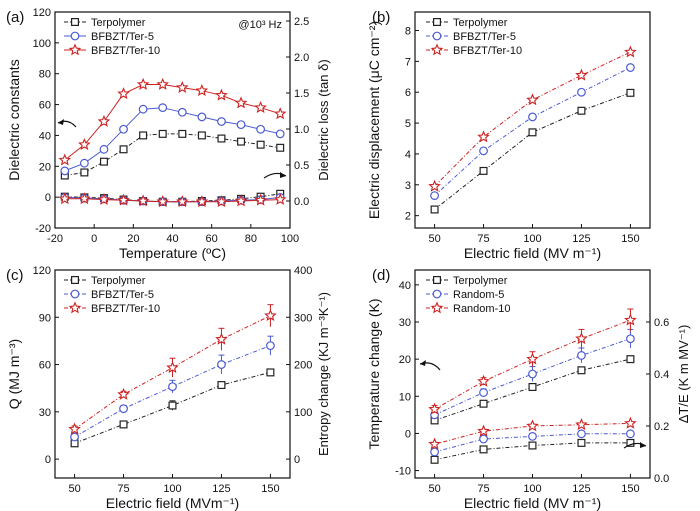 This screenshot has width=700, height=511. What do you see at coordinates (212, 239) in the screenshot?
I see `x-tick-label: 60` at bounding box center [212, 239].